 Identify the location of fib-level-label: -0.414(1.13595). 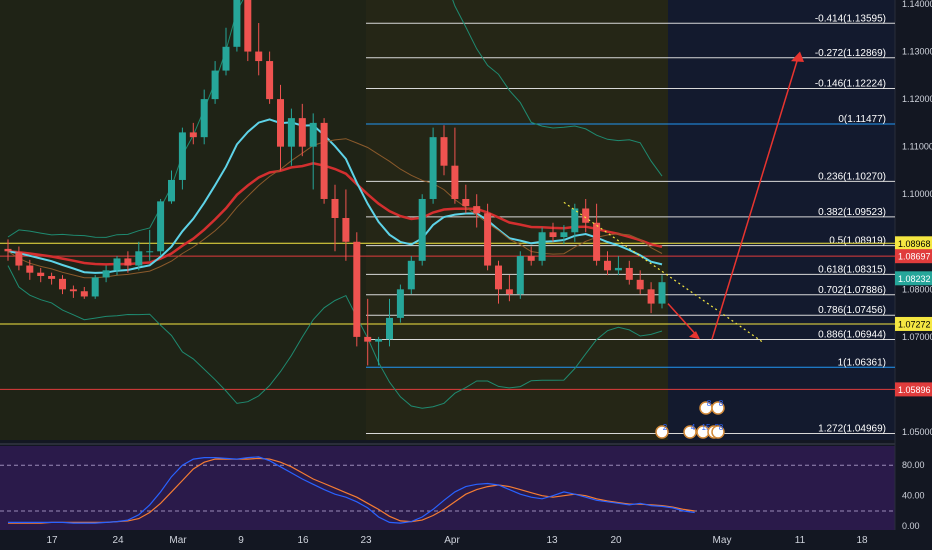
(850, 18).